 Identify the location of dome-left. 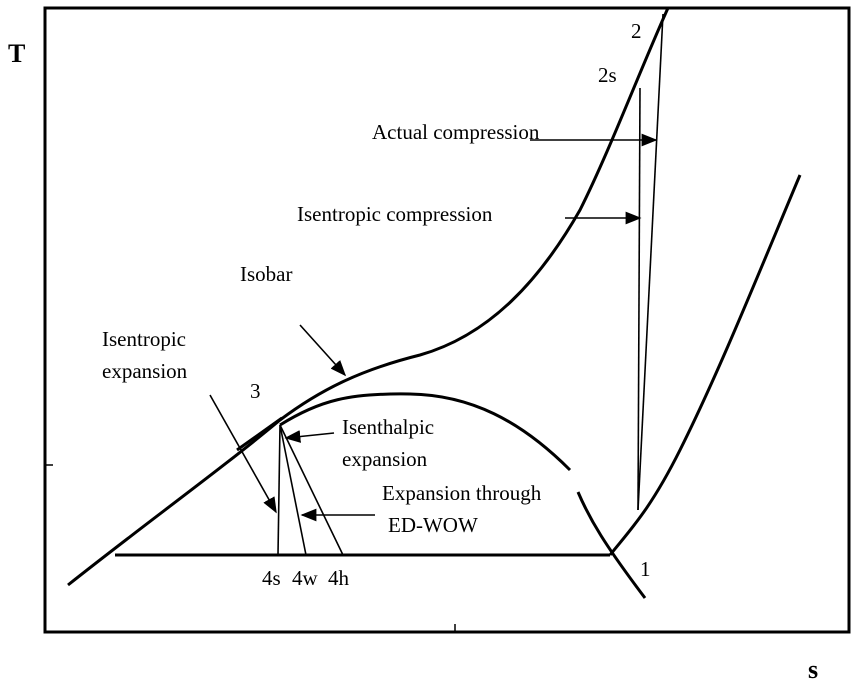
(425, 432).